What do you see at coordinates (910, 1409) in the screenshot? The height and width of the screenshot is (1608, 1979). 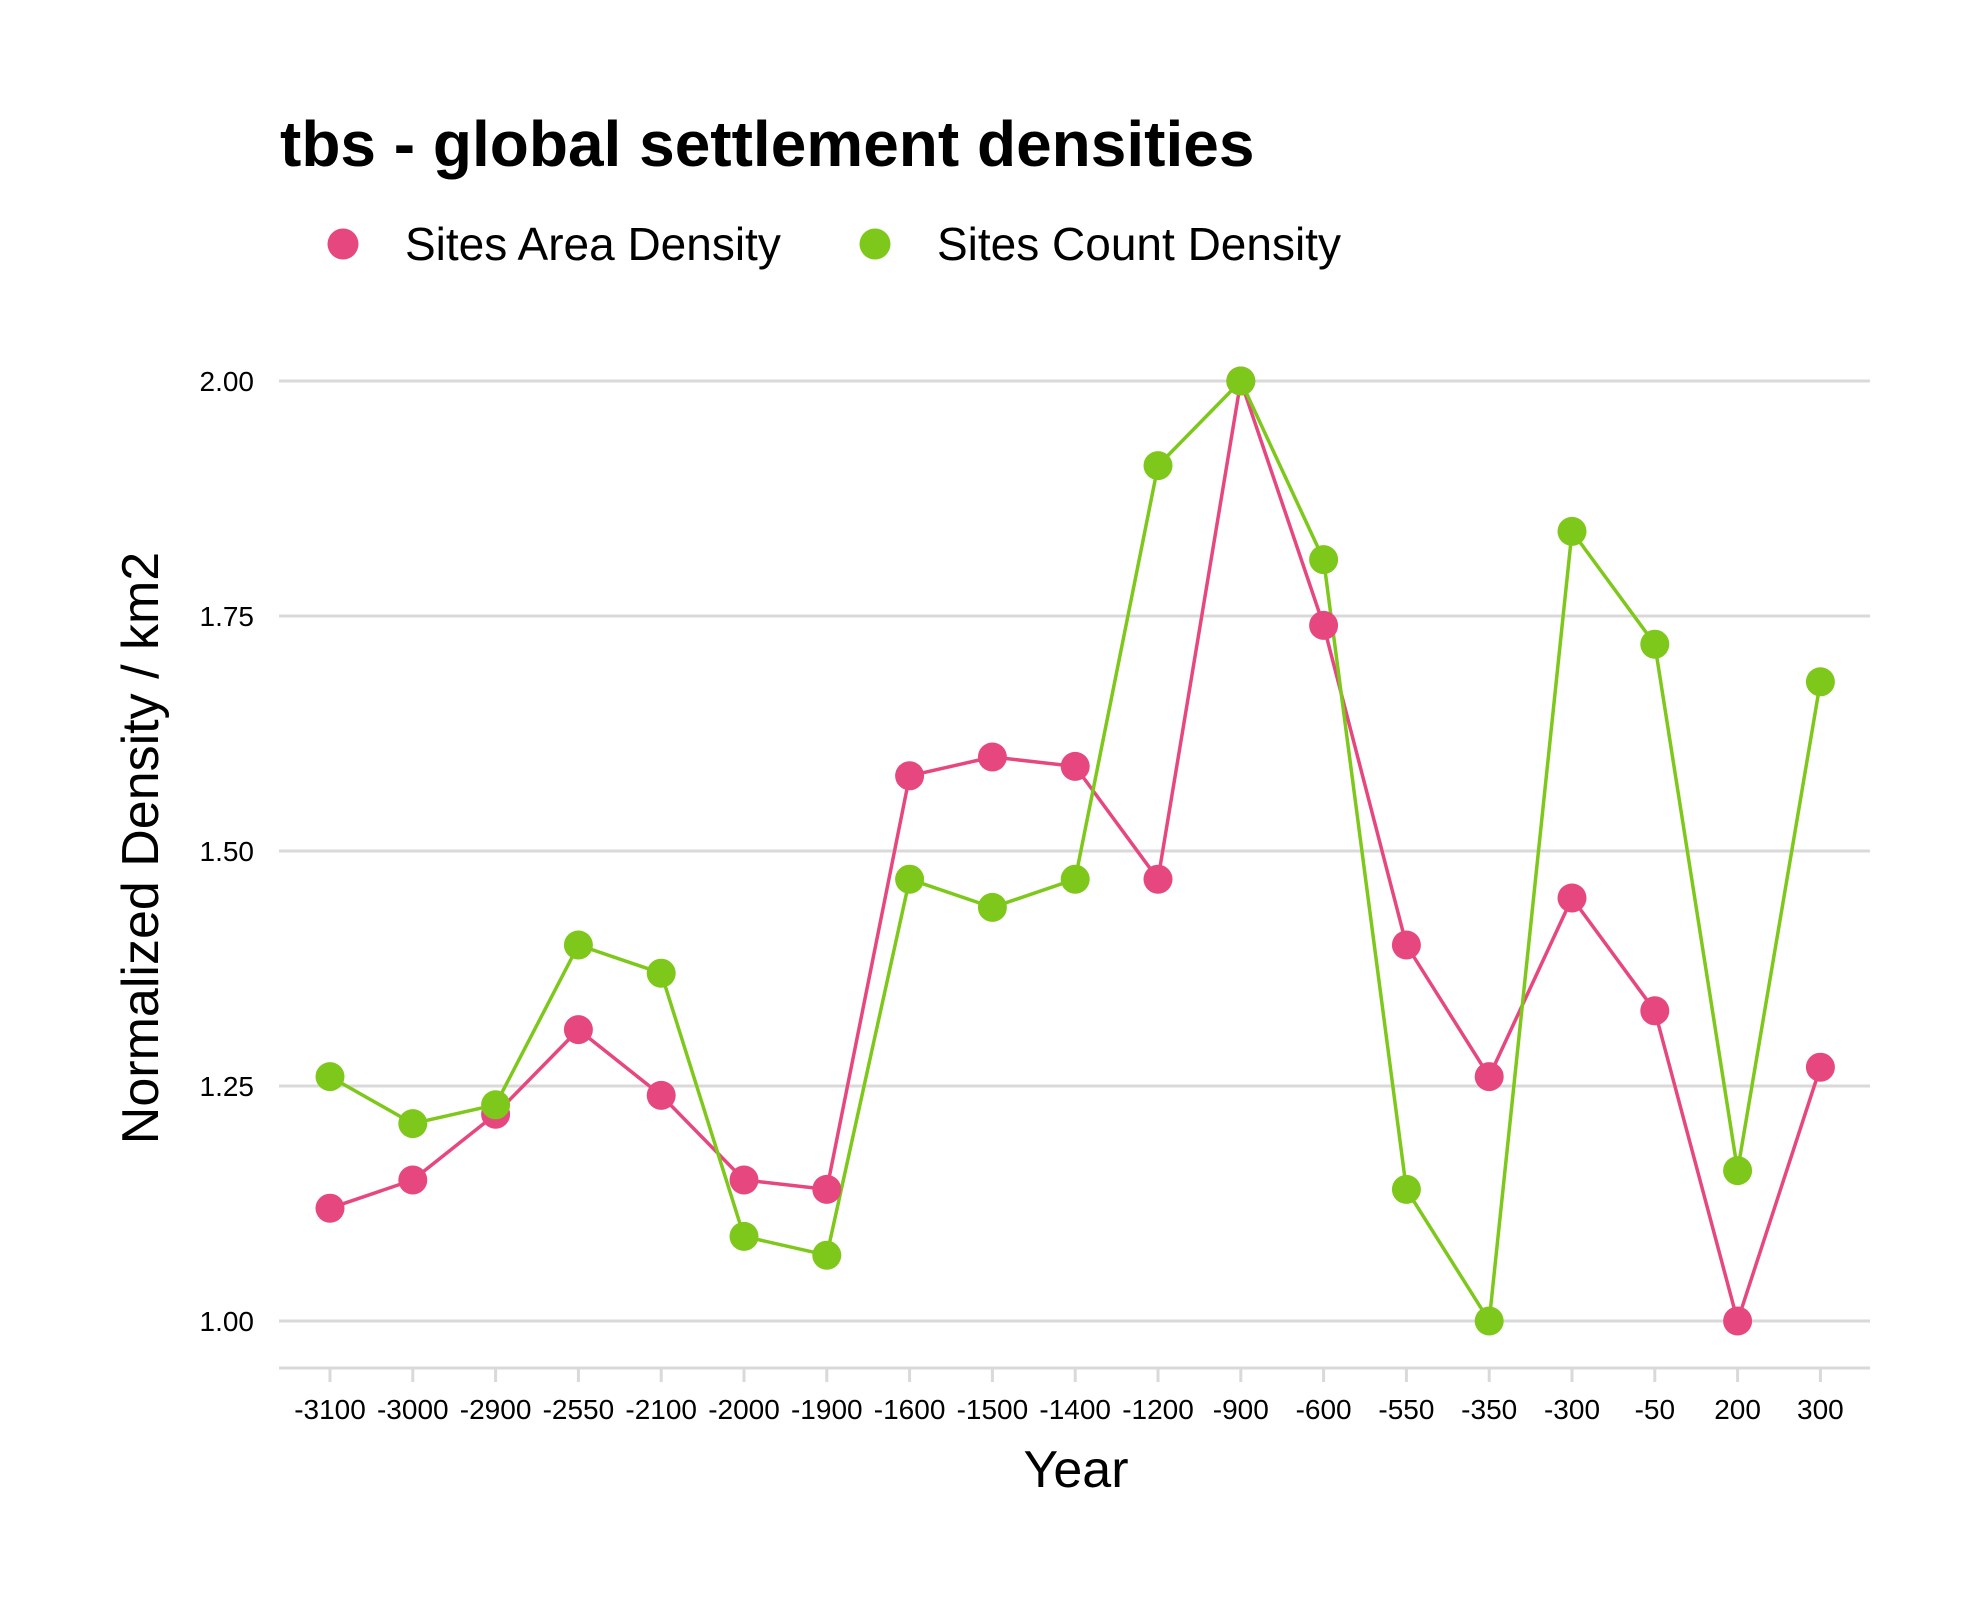 I see `x-tick-label: -1600` at bounding box center [910, 1409].